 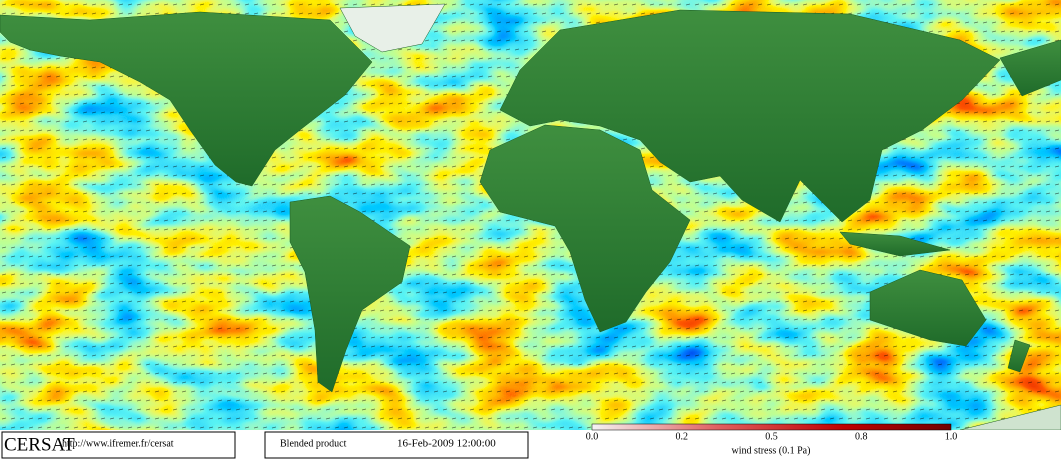 What do you see at coordinates (592, 436) in the screenshot?
I see `colorbar-tick-label: 0.0` at bounding box center [592, 436].